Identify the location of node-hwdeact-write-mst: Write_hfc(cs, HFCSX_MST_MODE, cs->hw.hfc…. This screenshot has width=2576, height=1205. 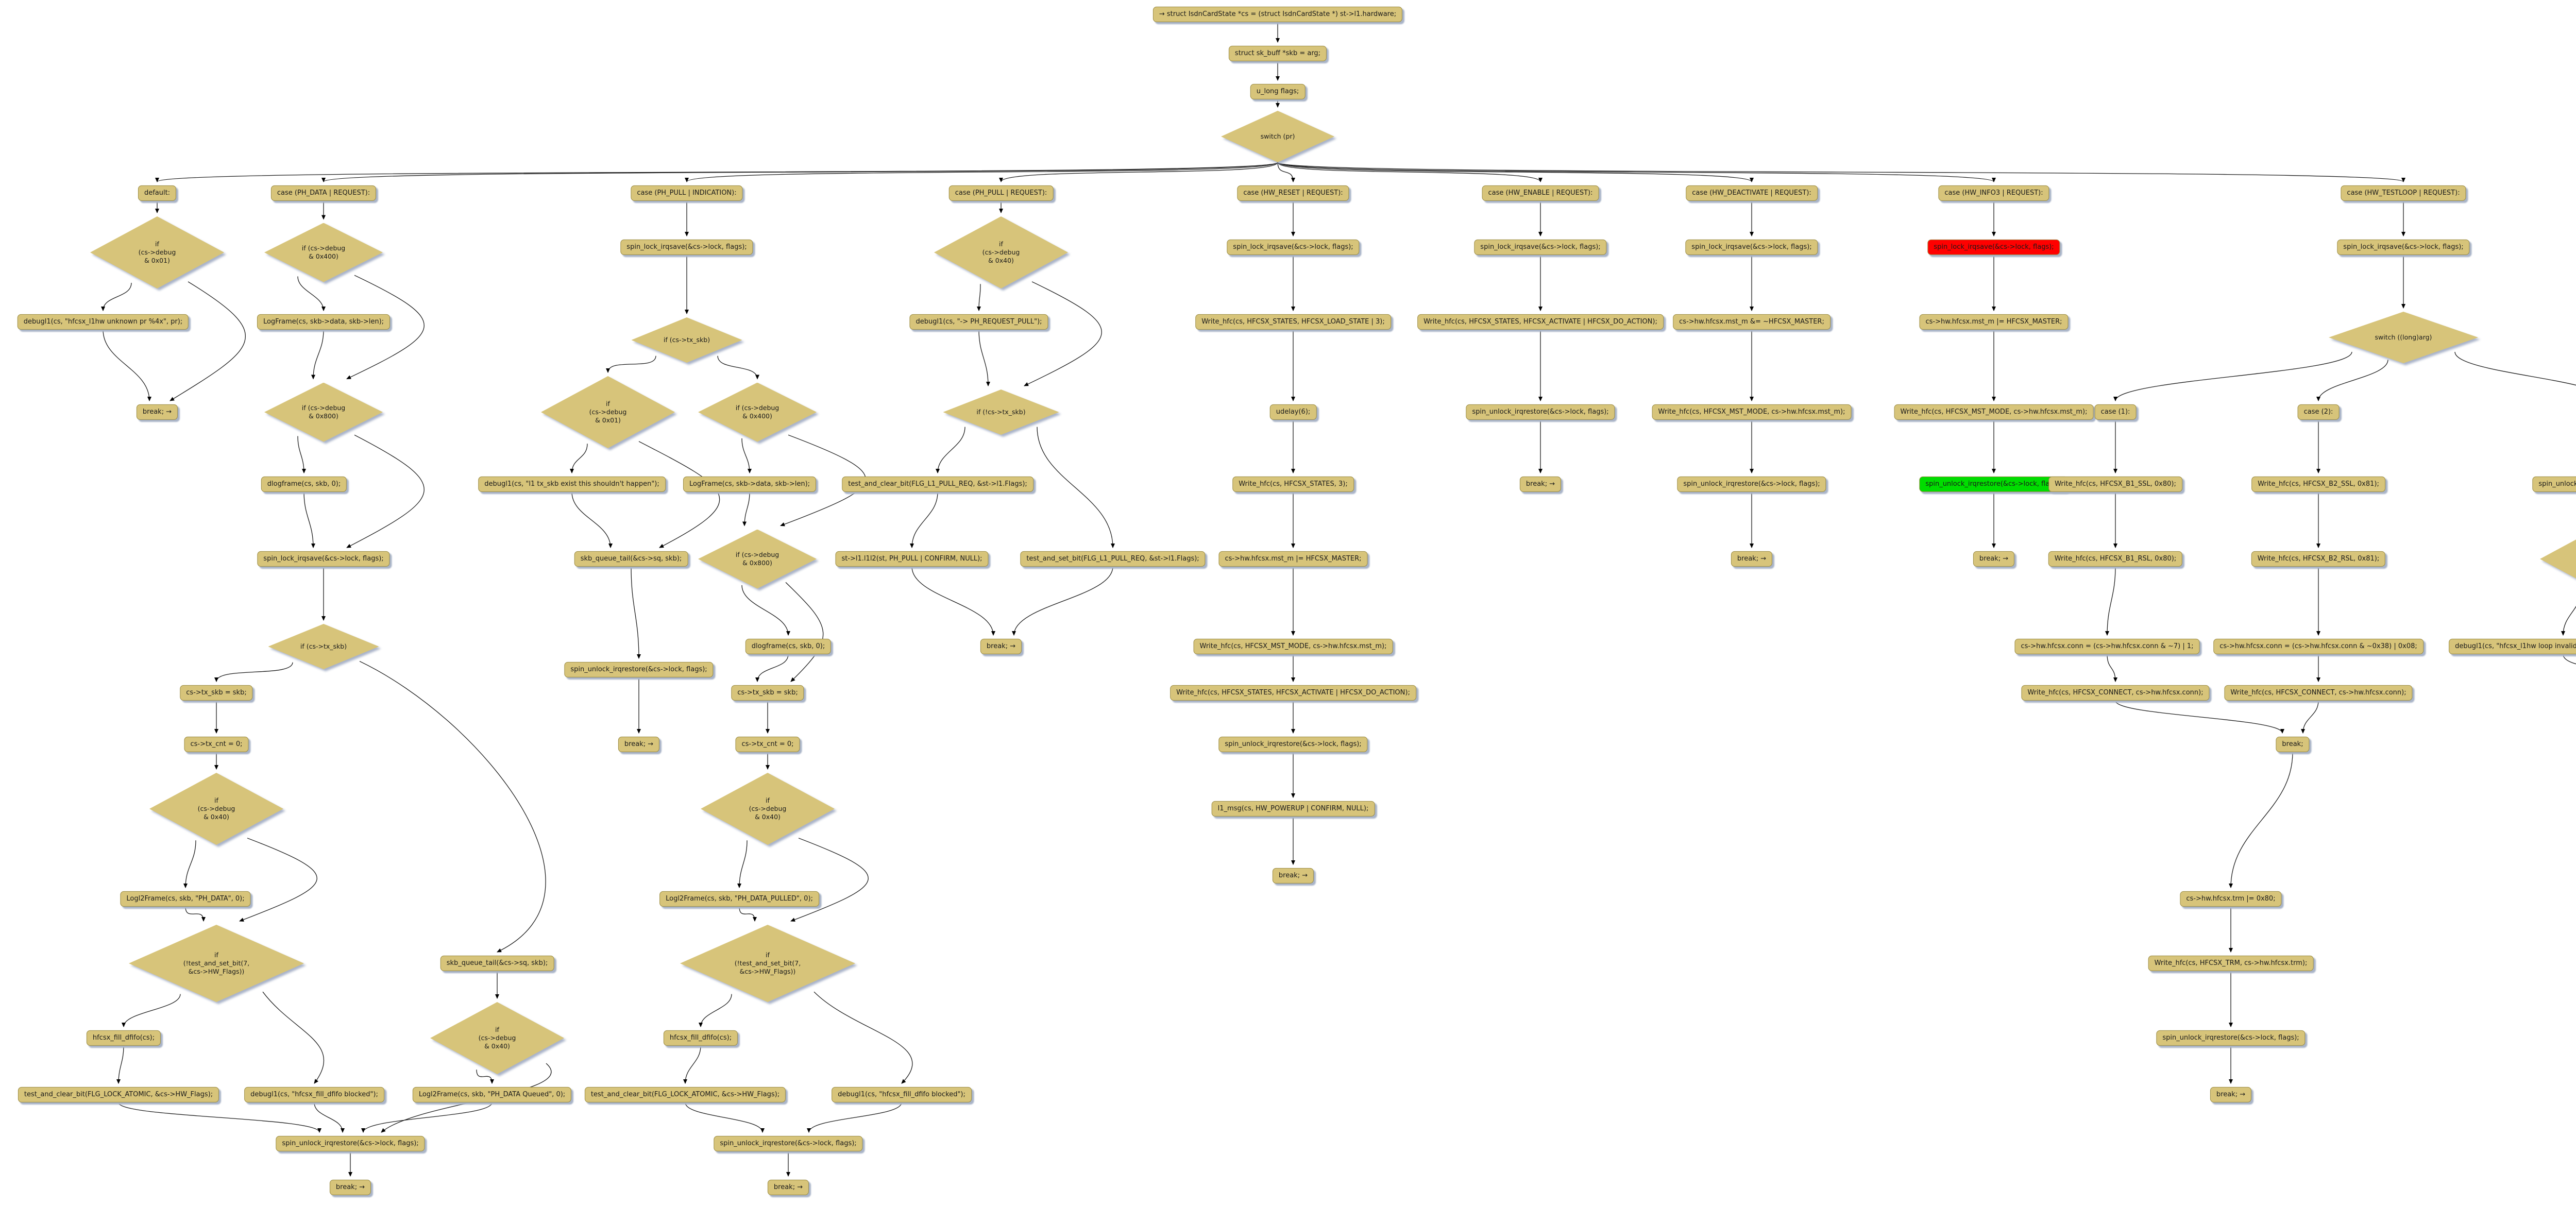
(1752, 412).